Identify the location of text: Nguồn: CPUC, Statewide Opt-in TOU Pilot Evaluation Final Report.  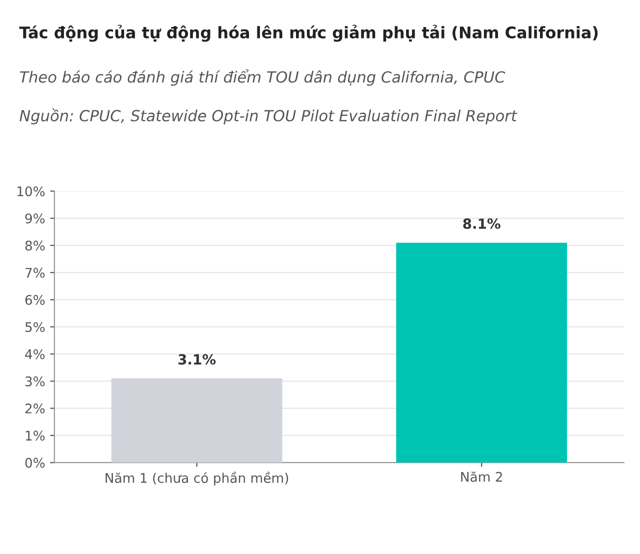
(269, 116).